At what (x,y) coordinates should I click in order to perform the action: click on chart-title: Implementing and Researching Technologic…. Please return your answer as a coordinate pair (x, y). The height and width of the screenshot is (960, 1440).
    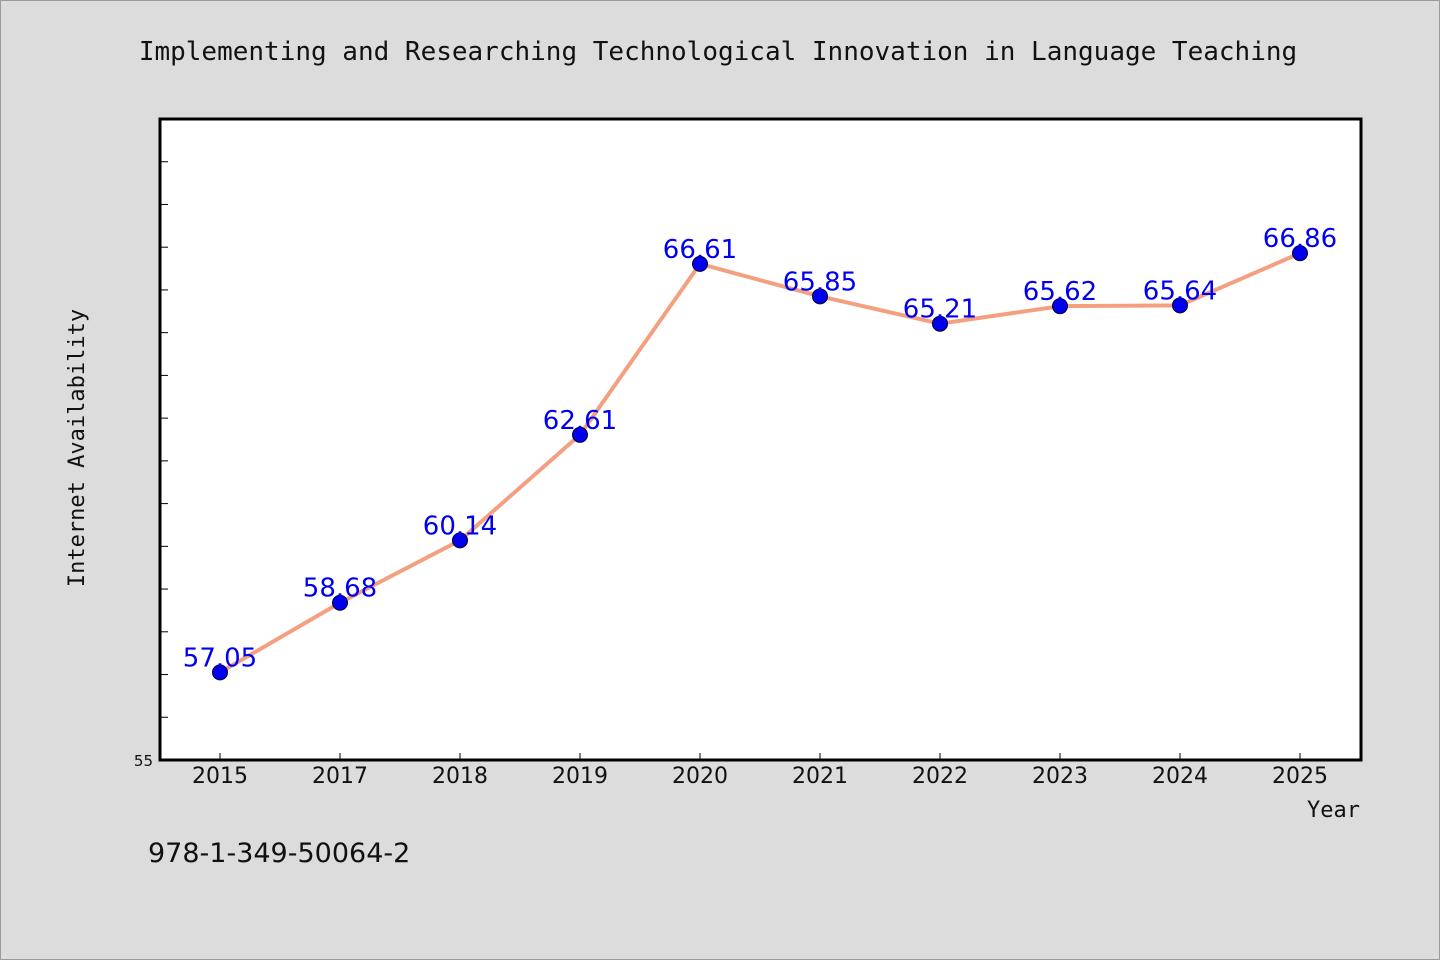
    Looking at the image, I should click on (718, 52).